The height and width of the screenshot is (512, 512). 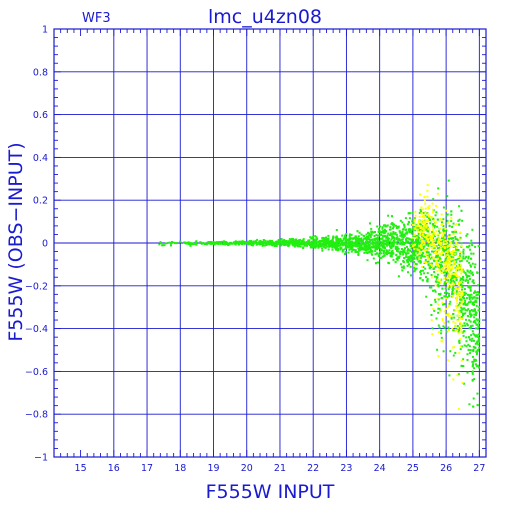 What do you see at coordinates (280, 468) in the screenshot?
I see `x-tick-labels: 15 16 17 18 19 20 21 22 23 24 25 26 27` at bounding box center [280, 468].